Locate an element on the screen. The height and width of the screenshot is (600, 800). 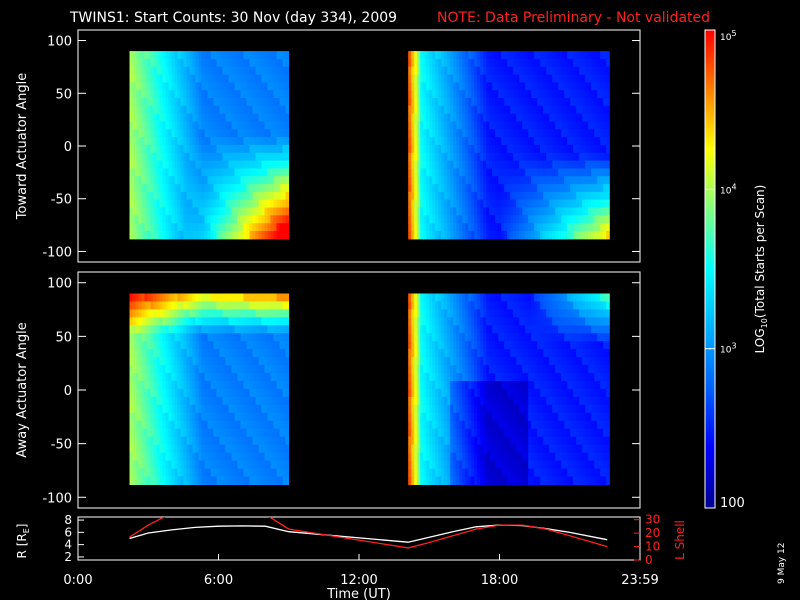
r-tick-label: 6 is located at coordinates (68, 532).